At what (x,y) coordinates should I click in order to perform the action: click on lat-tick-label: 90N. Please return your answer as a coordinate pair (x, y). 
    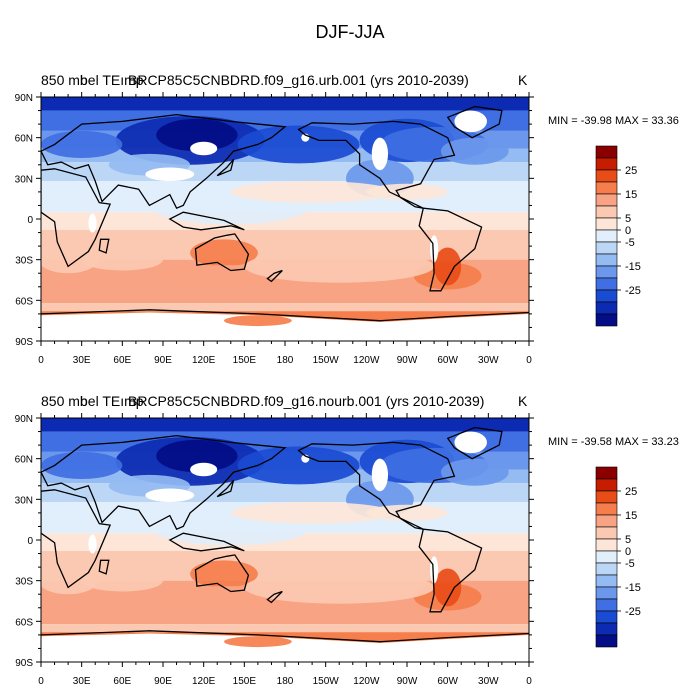
    Looking at the image, I should click on (24, 419).